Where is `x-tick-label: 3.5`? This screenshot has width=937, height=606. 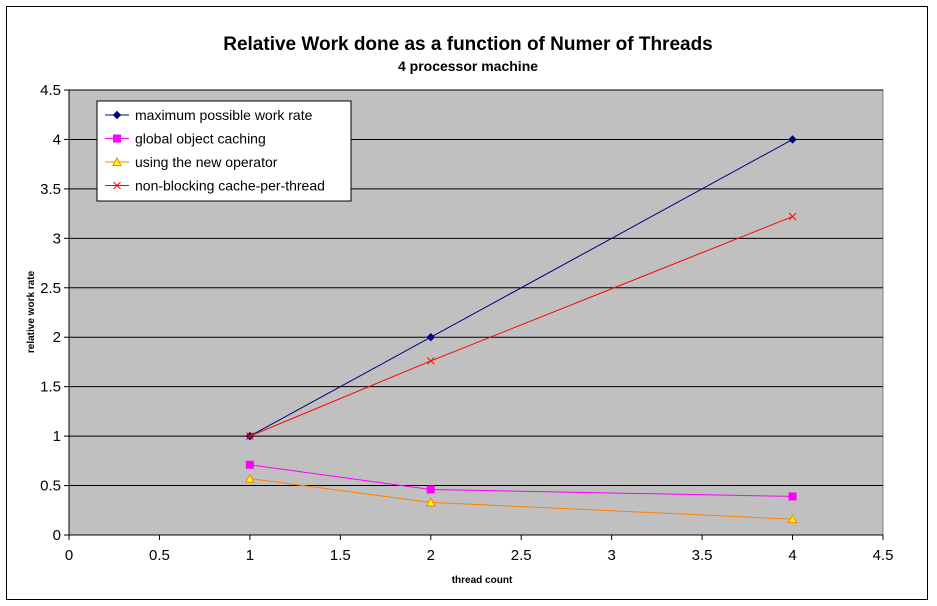
x-tick-label: 3.5 is located at coordinates (702, 555).